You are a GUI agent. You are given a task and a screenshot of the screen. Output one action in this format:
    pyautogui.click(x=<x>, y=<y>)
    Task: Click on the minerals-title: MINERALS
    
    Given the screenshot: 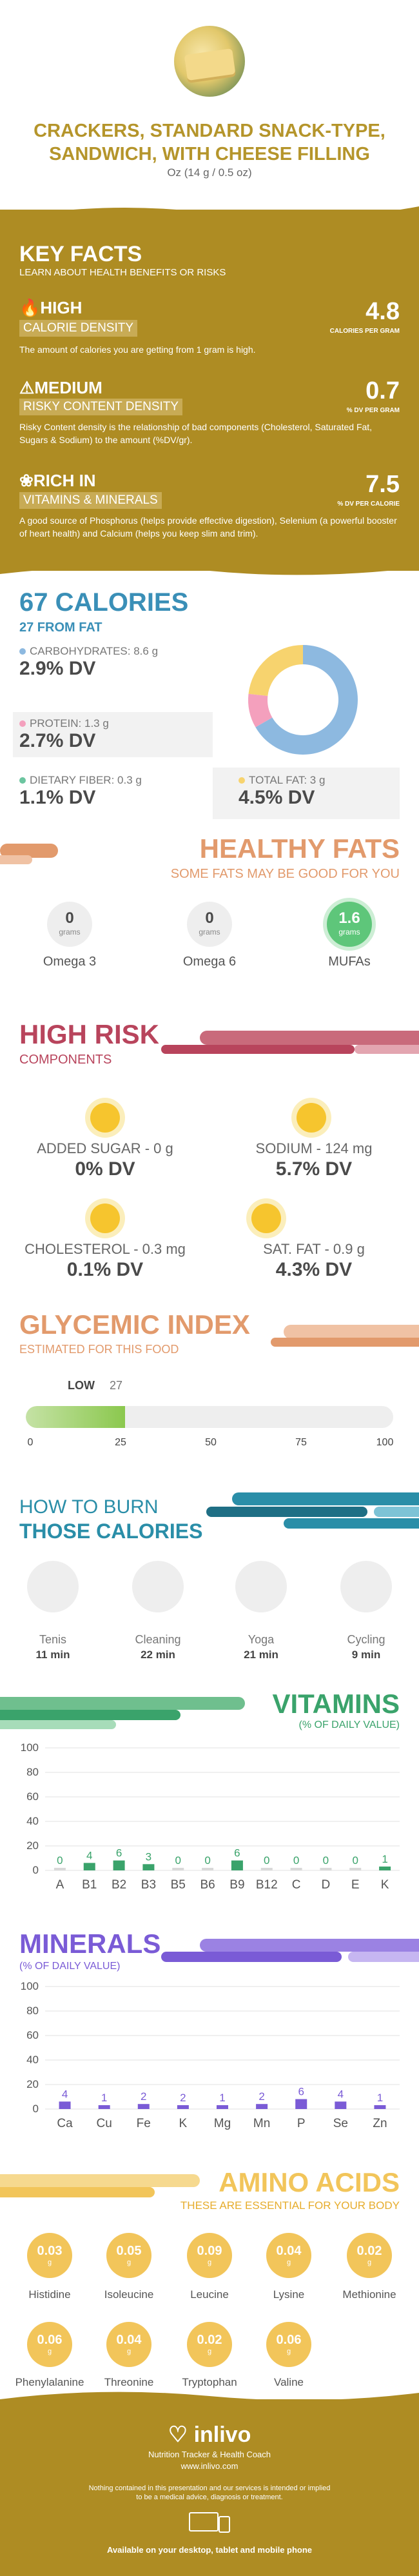 What is the action you would take?
    pyautogui.click(x=90, y=1943)
    